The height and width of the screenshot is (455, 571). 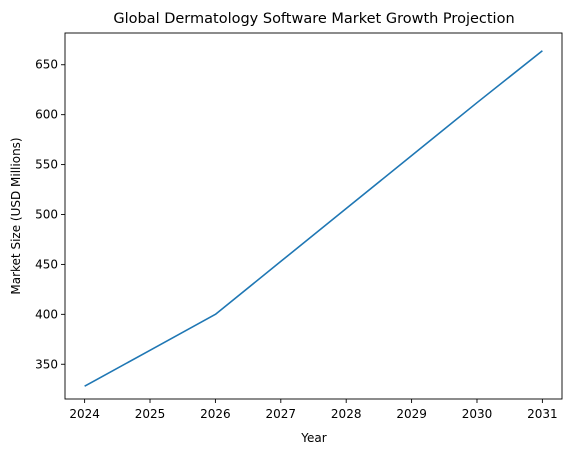 What do you see at coordinates (346, 414) in the screenshot?
I see `x-tick-label: 2028` at bounding box center [346, 414].